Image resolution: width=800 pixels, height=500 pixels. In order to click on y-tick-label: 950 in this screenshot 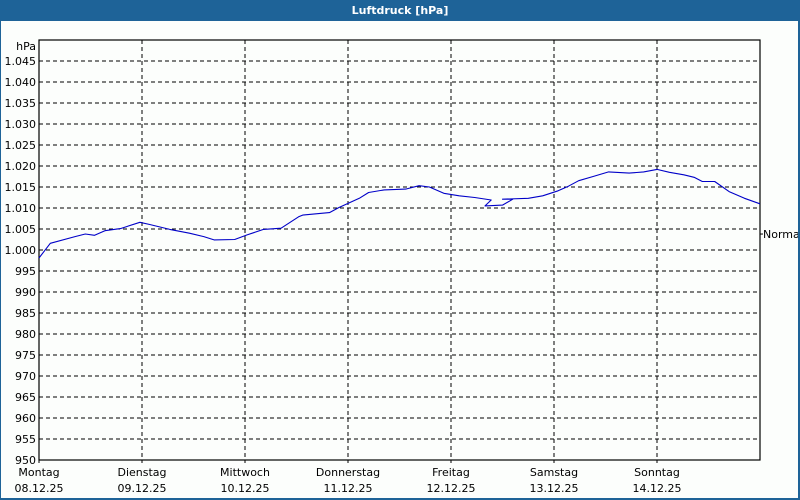, I will do `click(25, 460)`.